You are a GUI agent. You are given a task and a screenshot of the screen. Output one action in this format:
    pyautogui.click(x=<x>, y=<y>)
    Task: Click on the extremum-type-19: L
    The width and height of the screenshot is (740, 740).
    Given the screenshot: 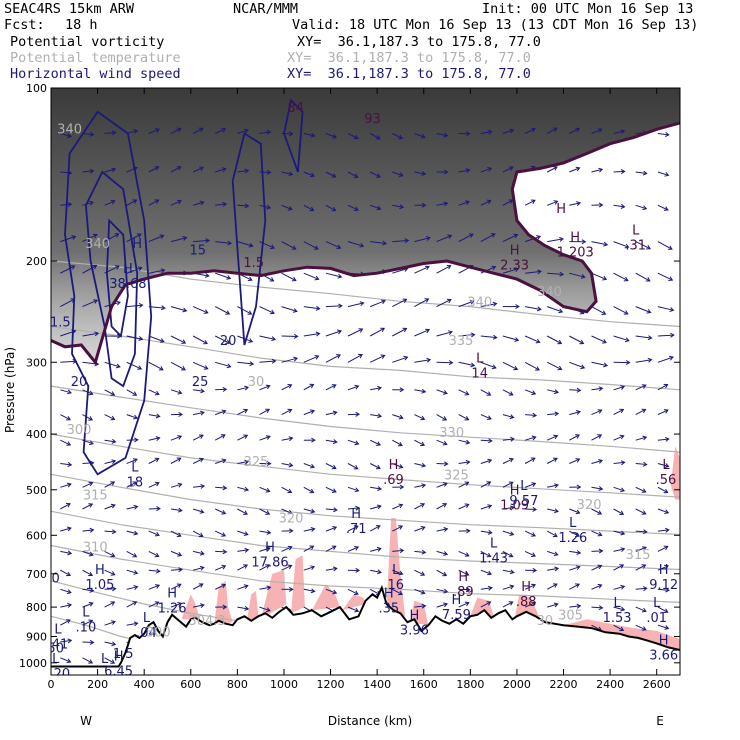 What is the action you would take?
    pyautogui.click(x=524, y=486)
    